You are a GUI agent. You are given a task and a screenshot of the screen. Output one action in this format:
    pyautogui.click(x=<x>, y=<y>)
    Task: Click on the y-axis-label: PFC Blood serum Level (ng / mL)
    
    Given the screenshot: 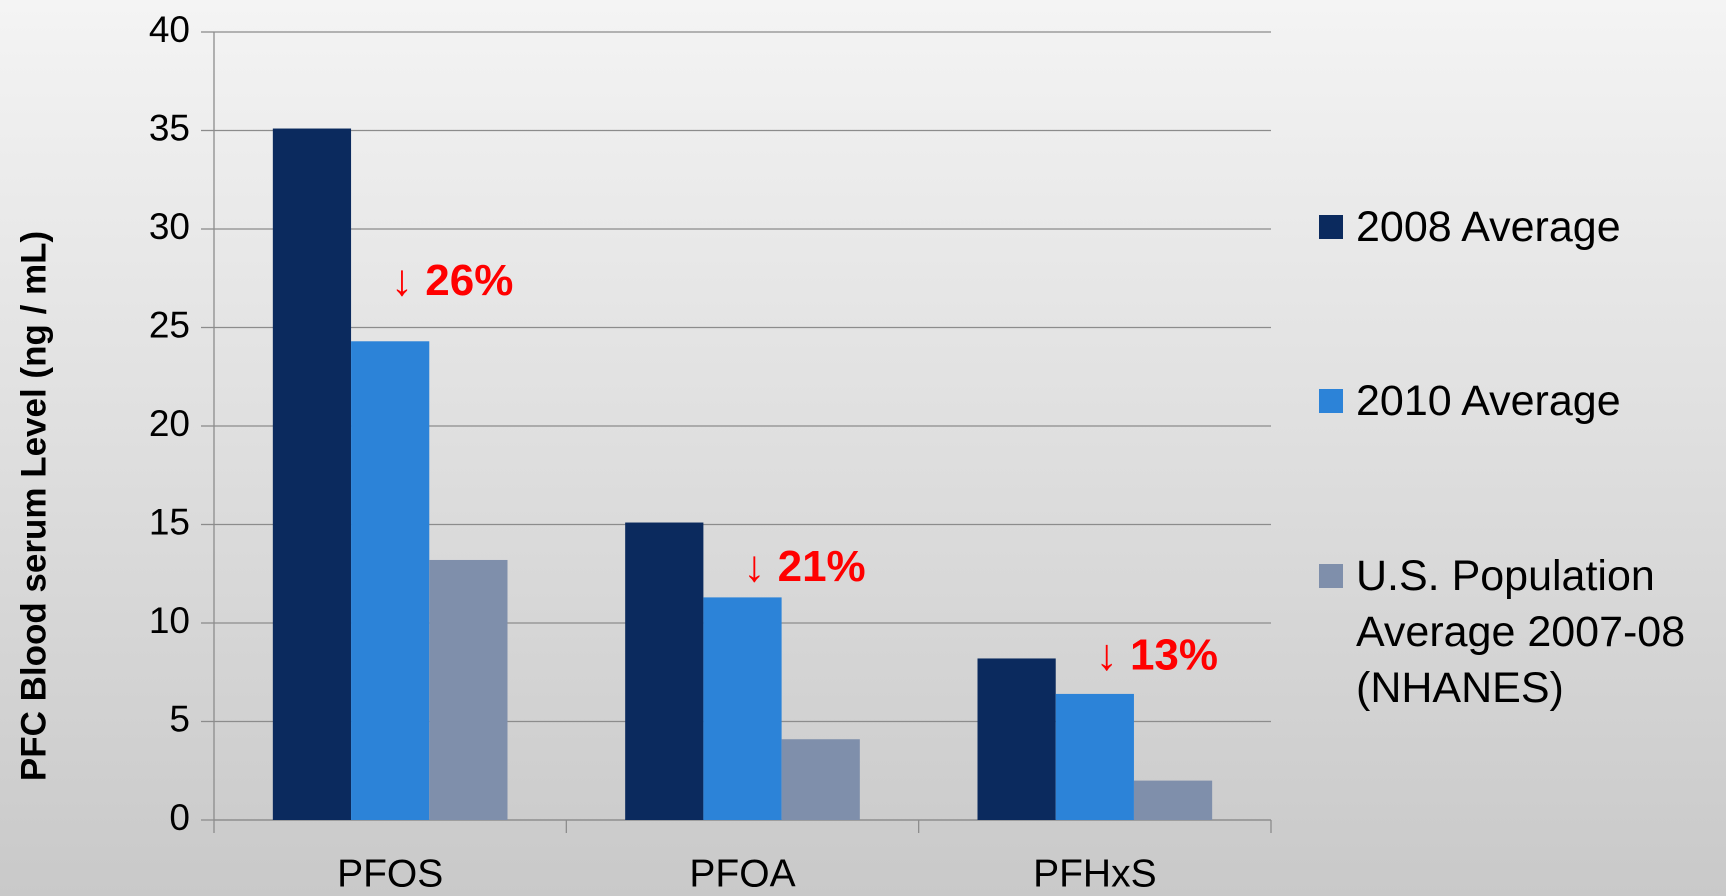 What is the action you would take?
    pyautogui.click(x=33, y=506)
    